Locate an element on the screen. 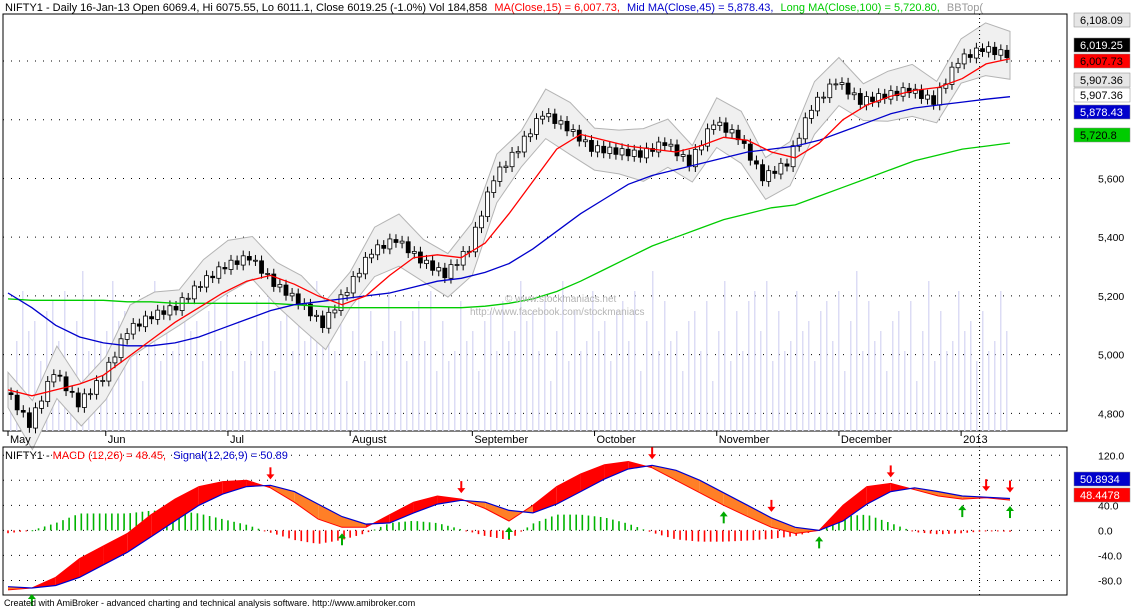 The image size is (1132, 614). macd-badge-box is located at coordinates (1102, 495).